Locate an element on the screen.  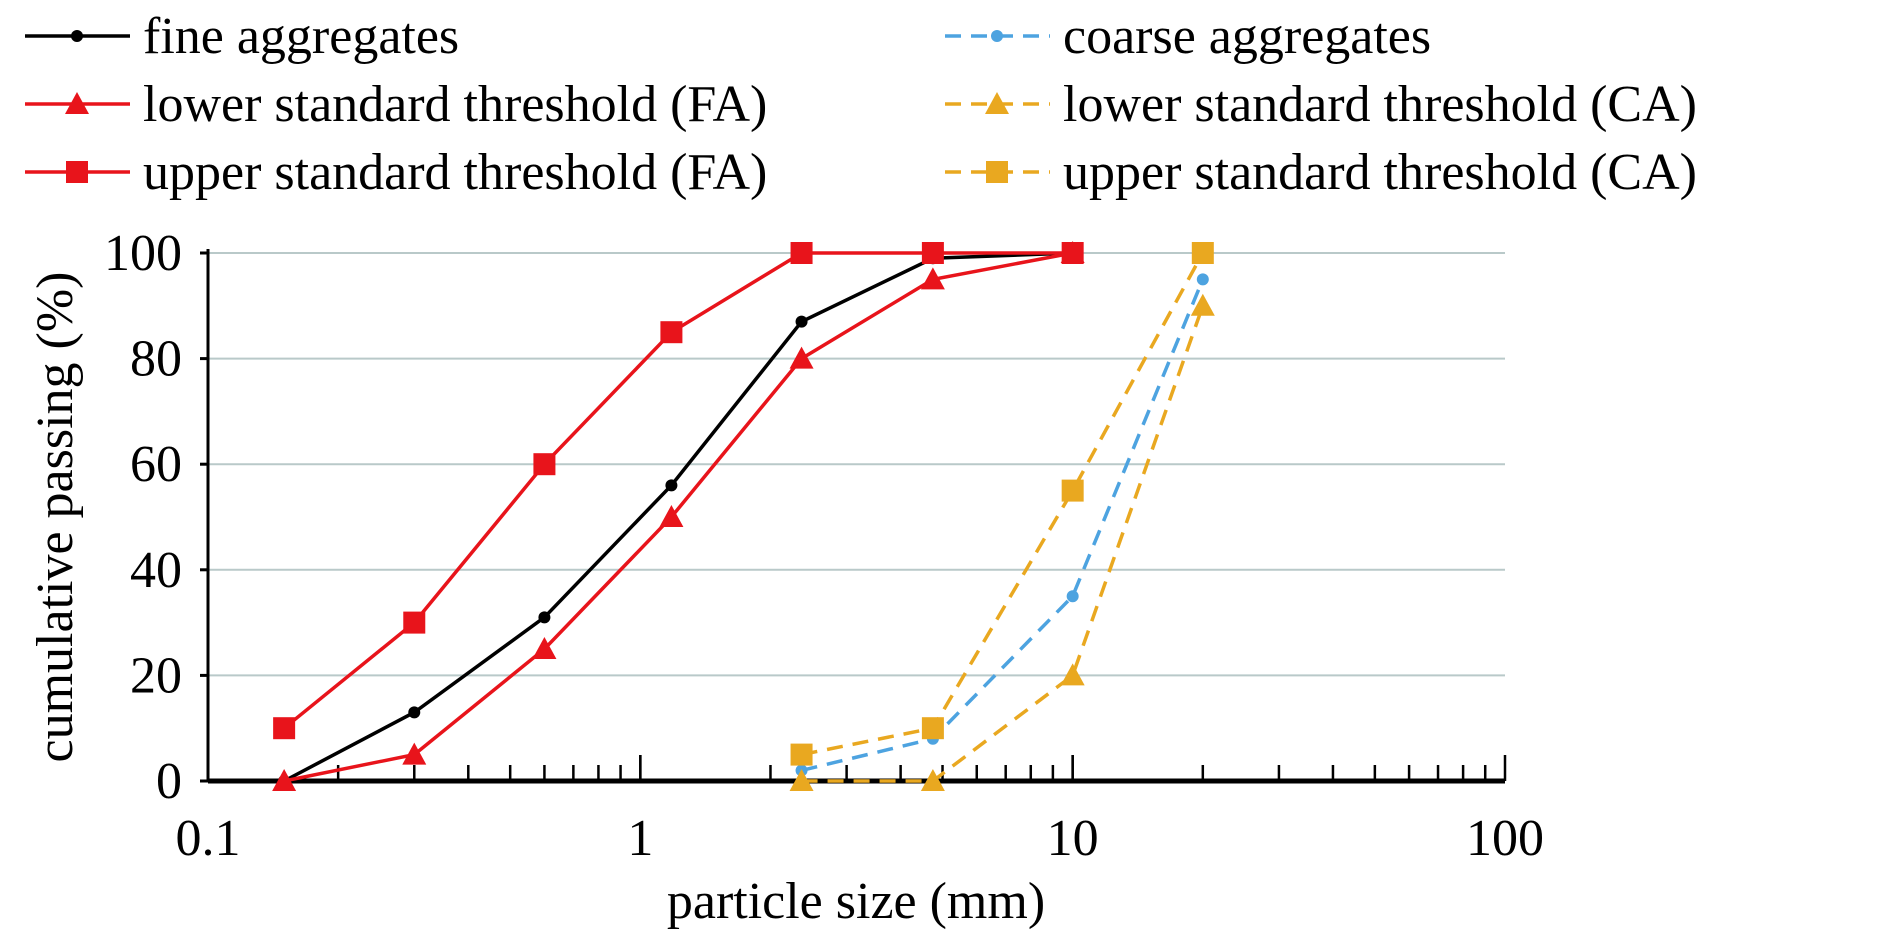
legend-item: upper standard threshold (CA) is located at coordinates (1321, 172).